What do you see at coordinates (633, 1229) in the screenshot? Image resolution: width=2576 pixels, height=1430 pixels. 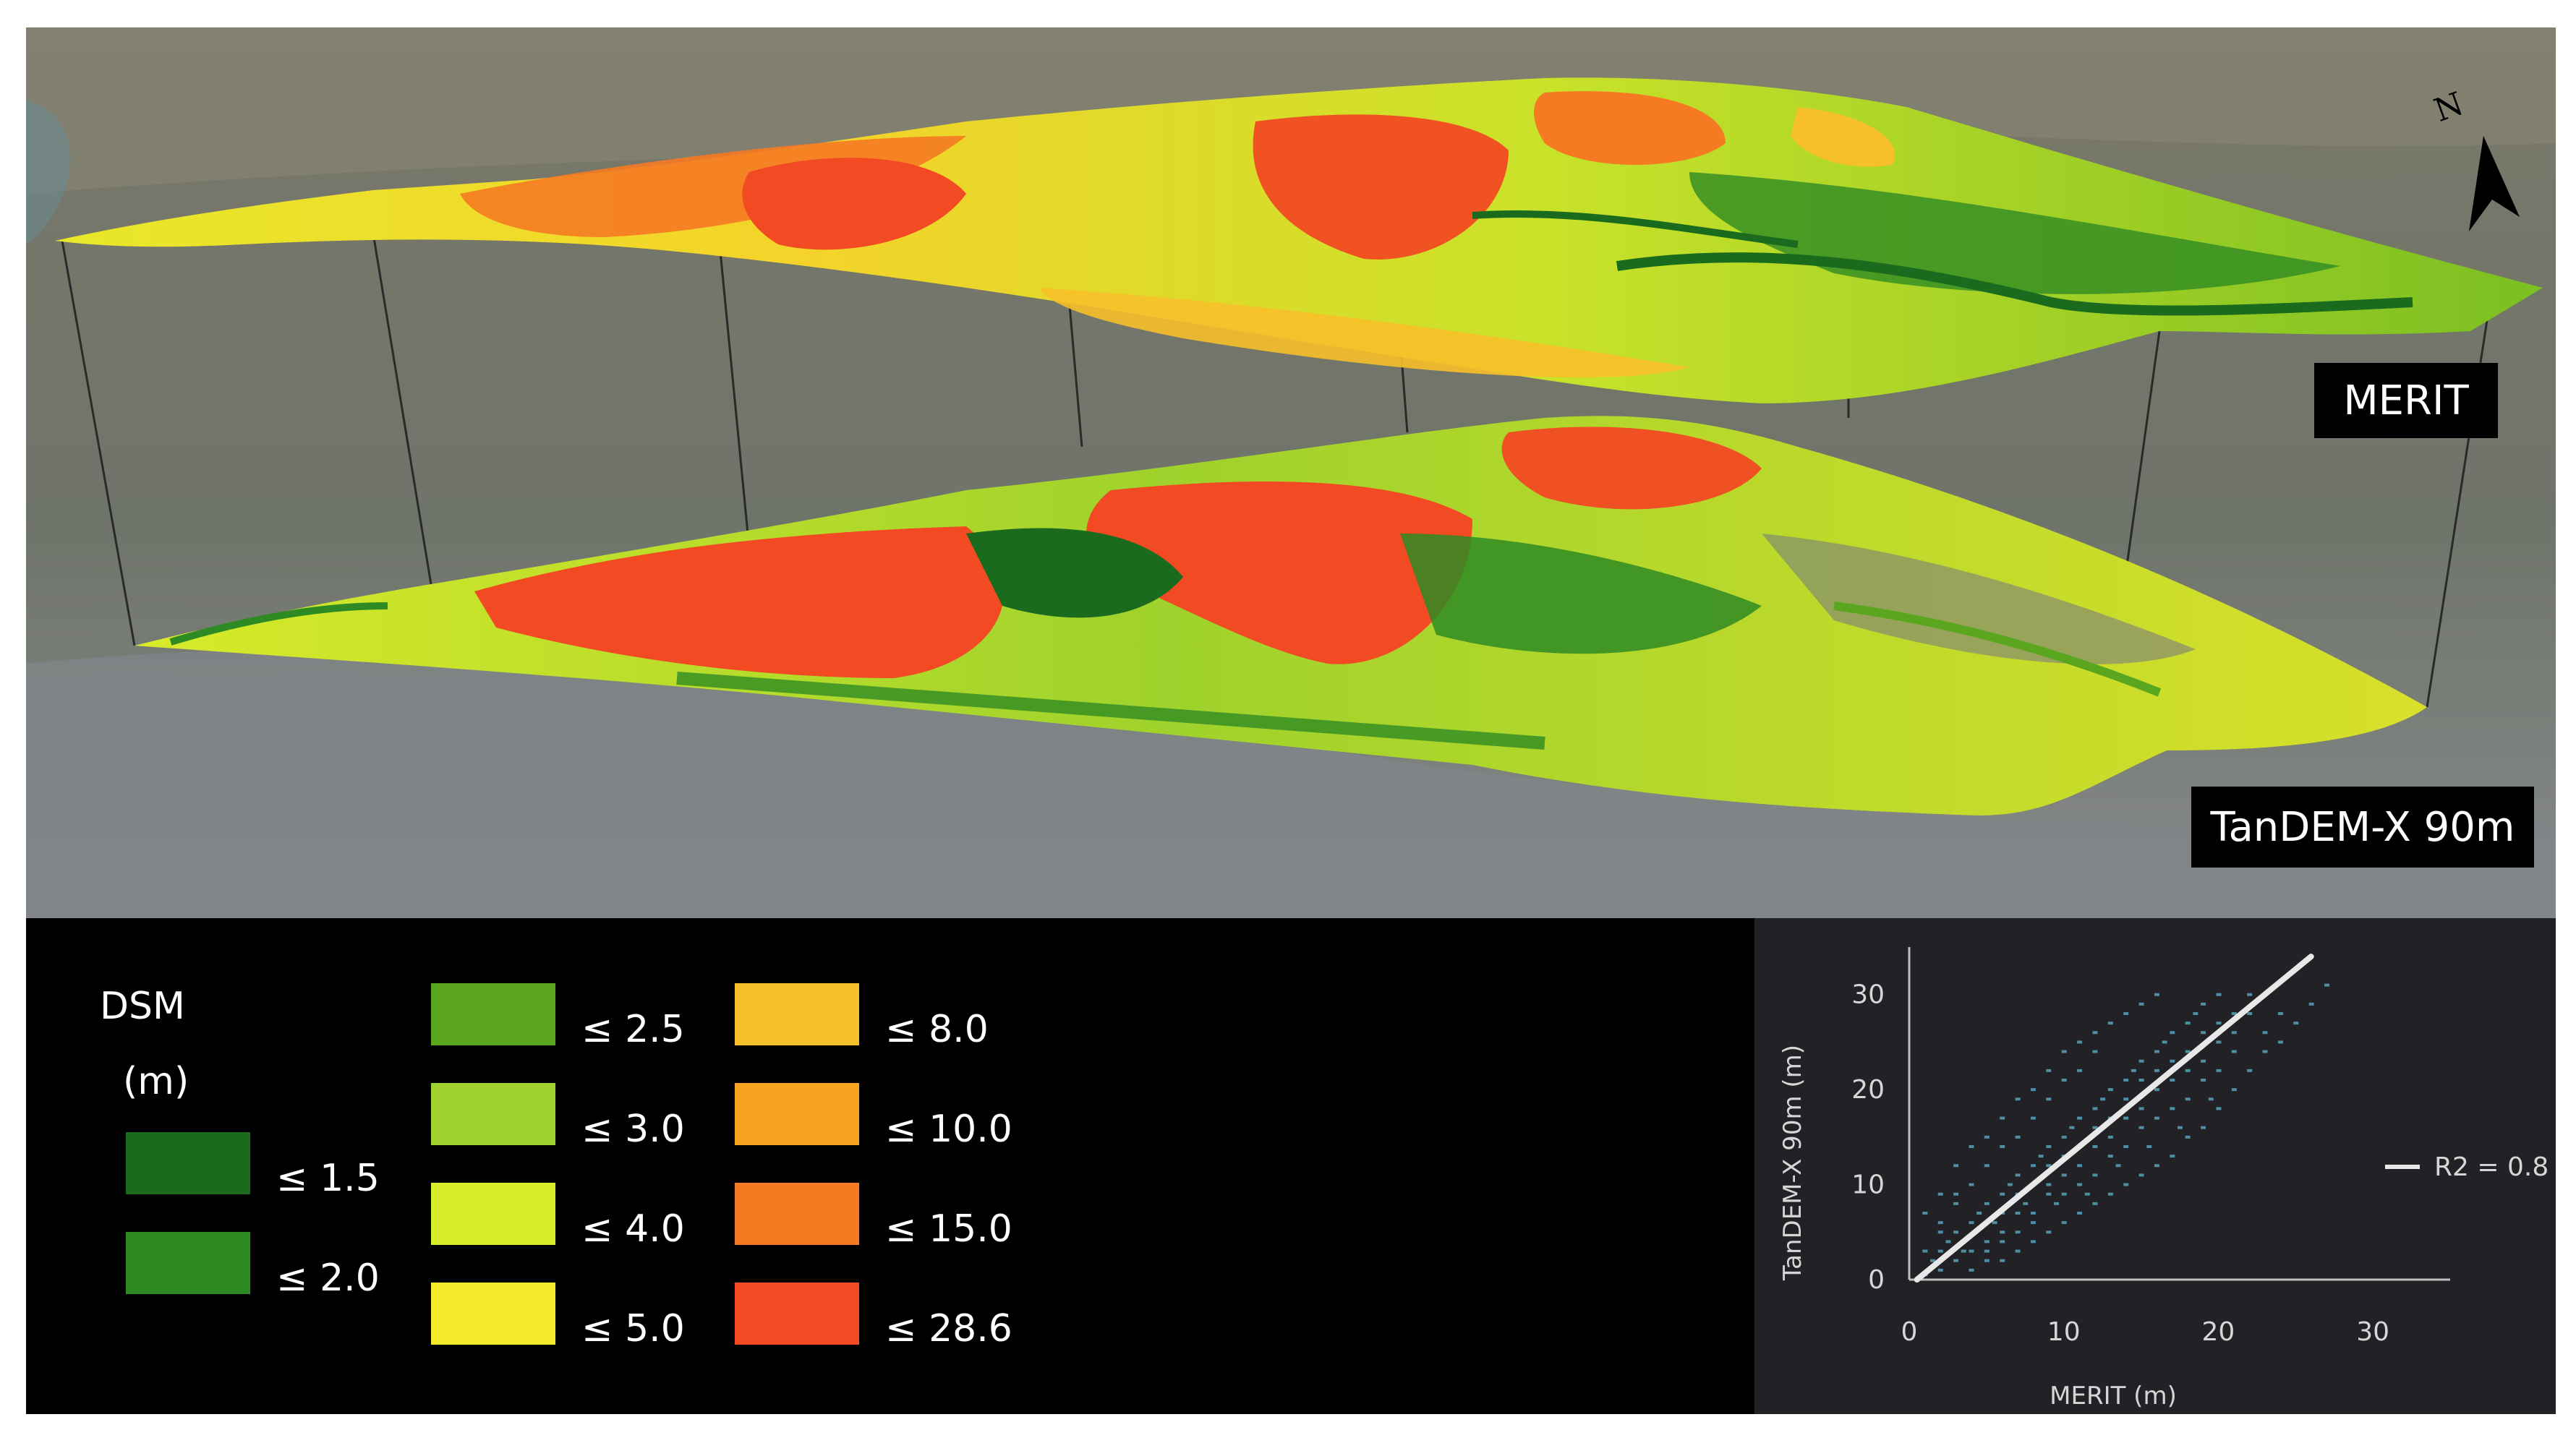 I see `legend-label-4-0: ≤ 4.0` at bounding box center [633, 1229].